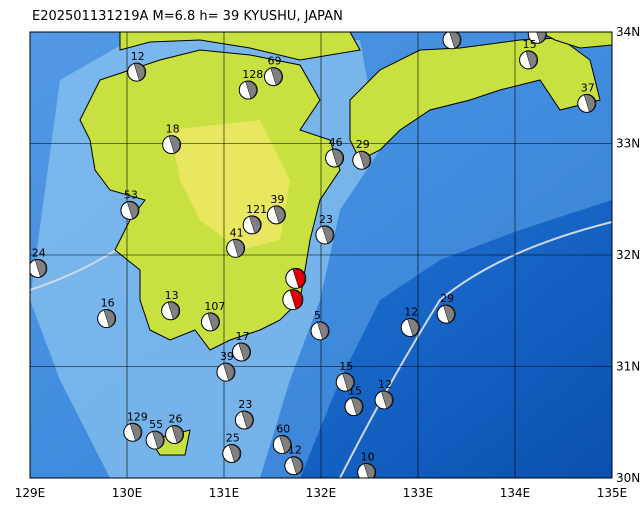 The width and height of the screenshot is (641, 509). Describe the element at coordinates (39, 252) in the screenshot. I see `depth-label: 24` at that location.